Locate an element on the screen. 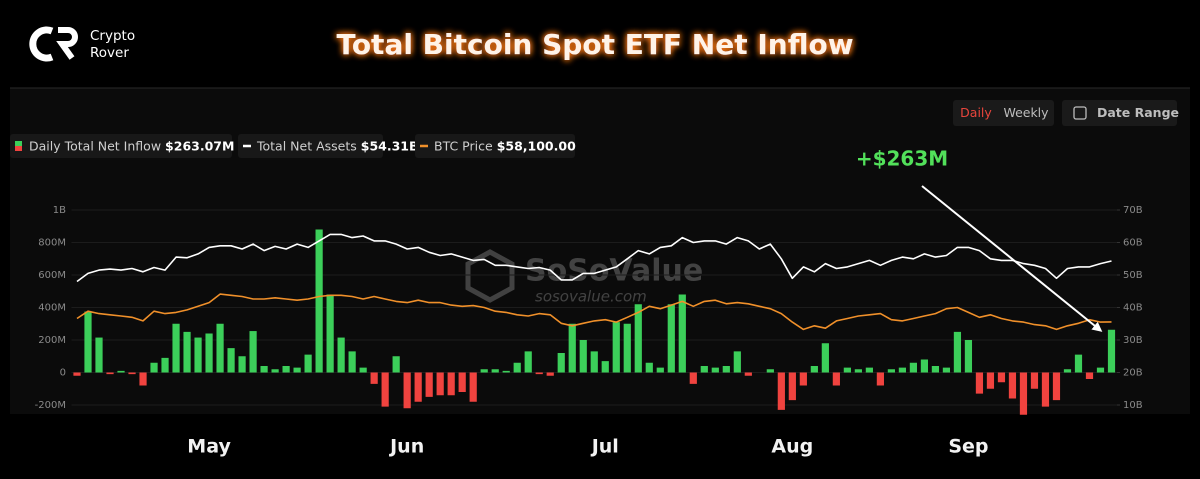 This screenshot has height=479, width=1200. x-tick-label: May is located at coordinates (209, 447).